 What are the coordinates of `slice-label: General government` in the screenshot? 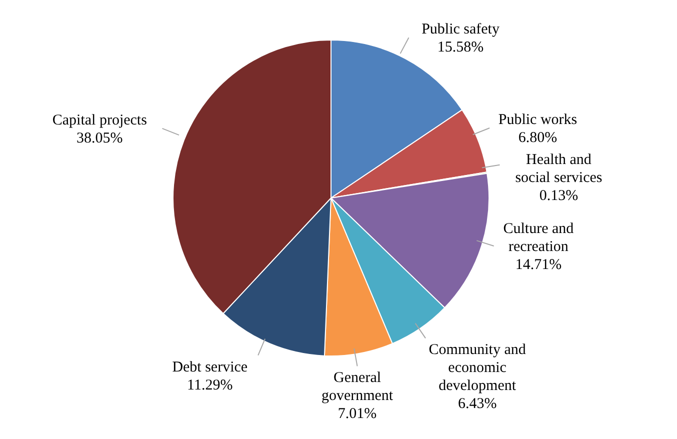 It's located at (357, 387).